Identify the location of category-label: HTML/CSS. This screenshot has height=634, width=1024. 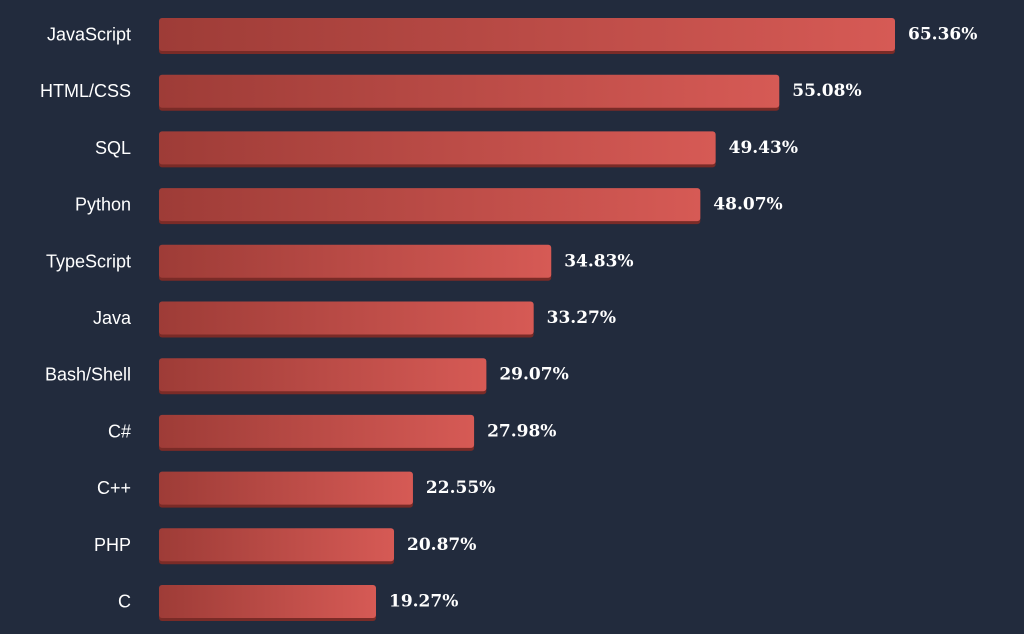
(85, 91).